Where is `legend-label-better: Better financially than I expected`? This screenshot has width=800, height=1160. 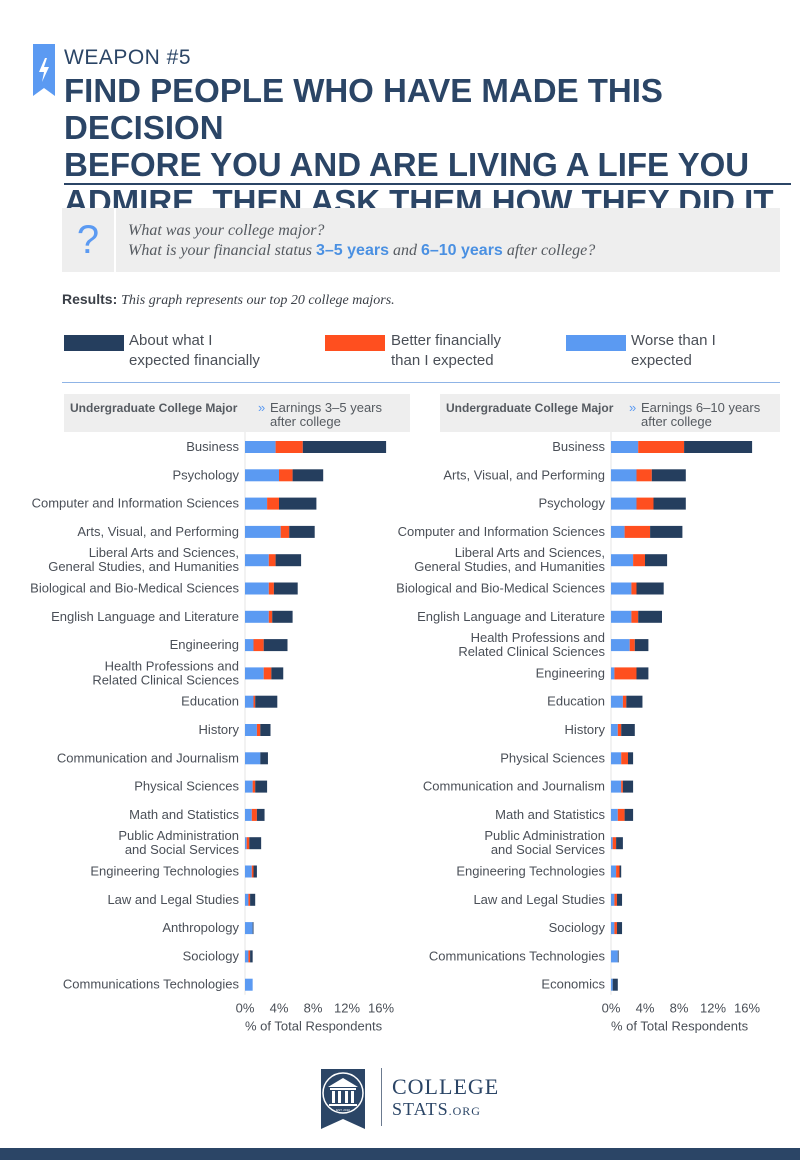 legend-label-better: Better financially than I expected is located at coordinates (446, 351).